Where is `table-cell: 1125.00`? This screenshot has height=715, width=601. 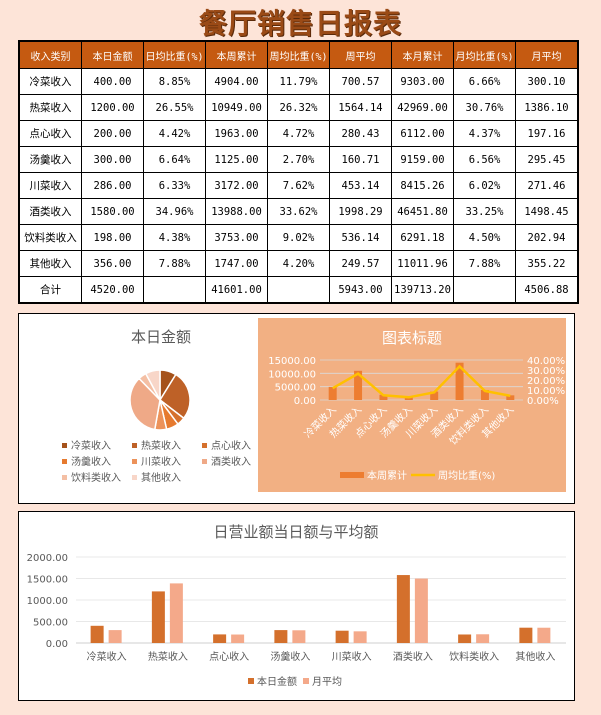
table-cell: 1125.00 is located at coordinates (236, 159).